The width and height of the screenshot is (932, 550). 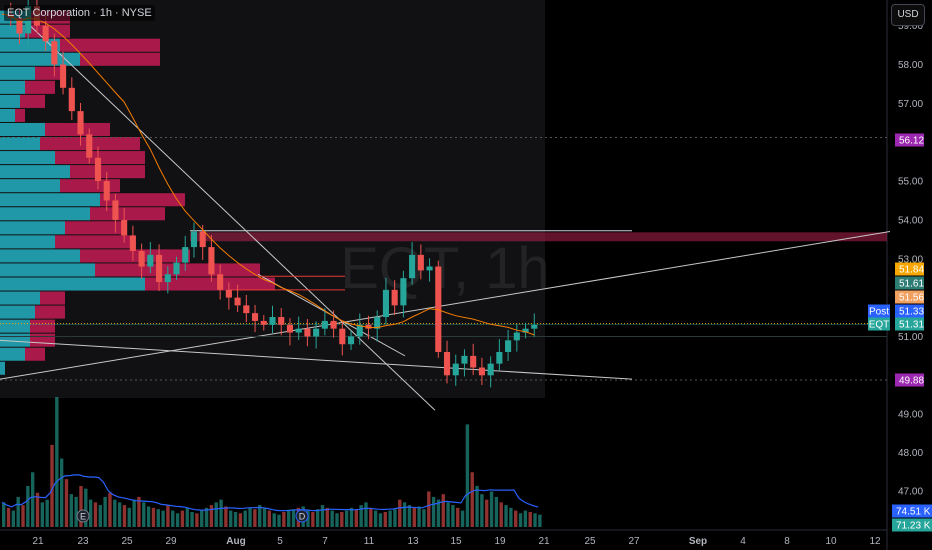 What do you see at coordinates (911, 381) in the screenshot?
I see `price-tag-value: 49.88` at bounding box center [911, 381].